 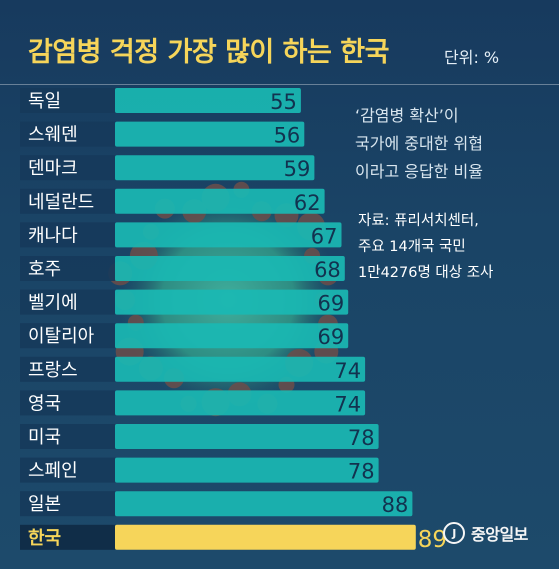 I want to click on category-label: 캐나다, so click(x=53, y=235).